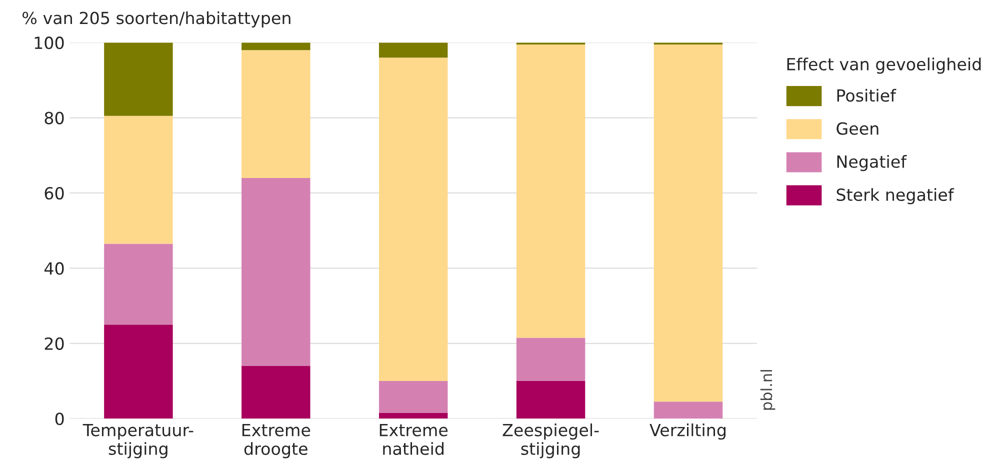  I want to click on legend-label: Geen, so click(857, 128).